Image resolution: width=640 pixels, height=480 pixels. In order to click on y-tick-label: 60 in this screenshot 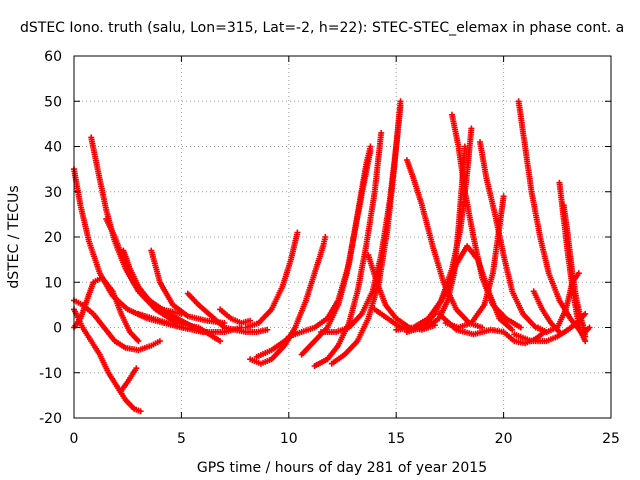, I will do `click(53, 57)`.